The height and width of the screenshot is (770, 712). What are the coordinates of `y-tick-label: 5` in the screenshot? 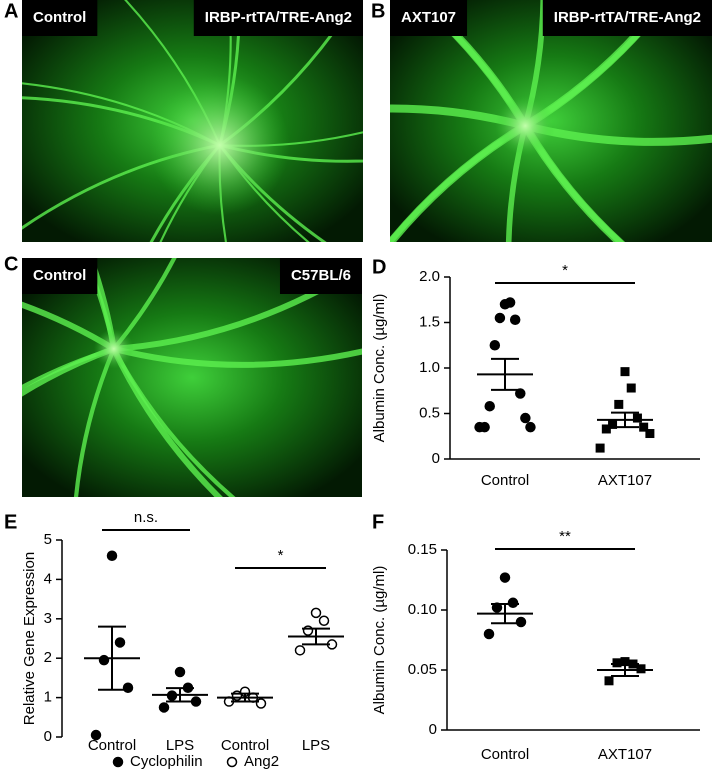 It's located at (48, 539).